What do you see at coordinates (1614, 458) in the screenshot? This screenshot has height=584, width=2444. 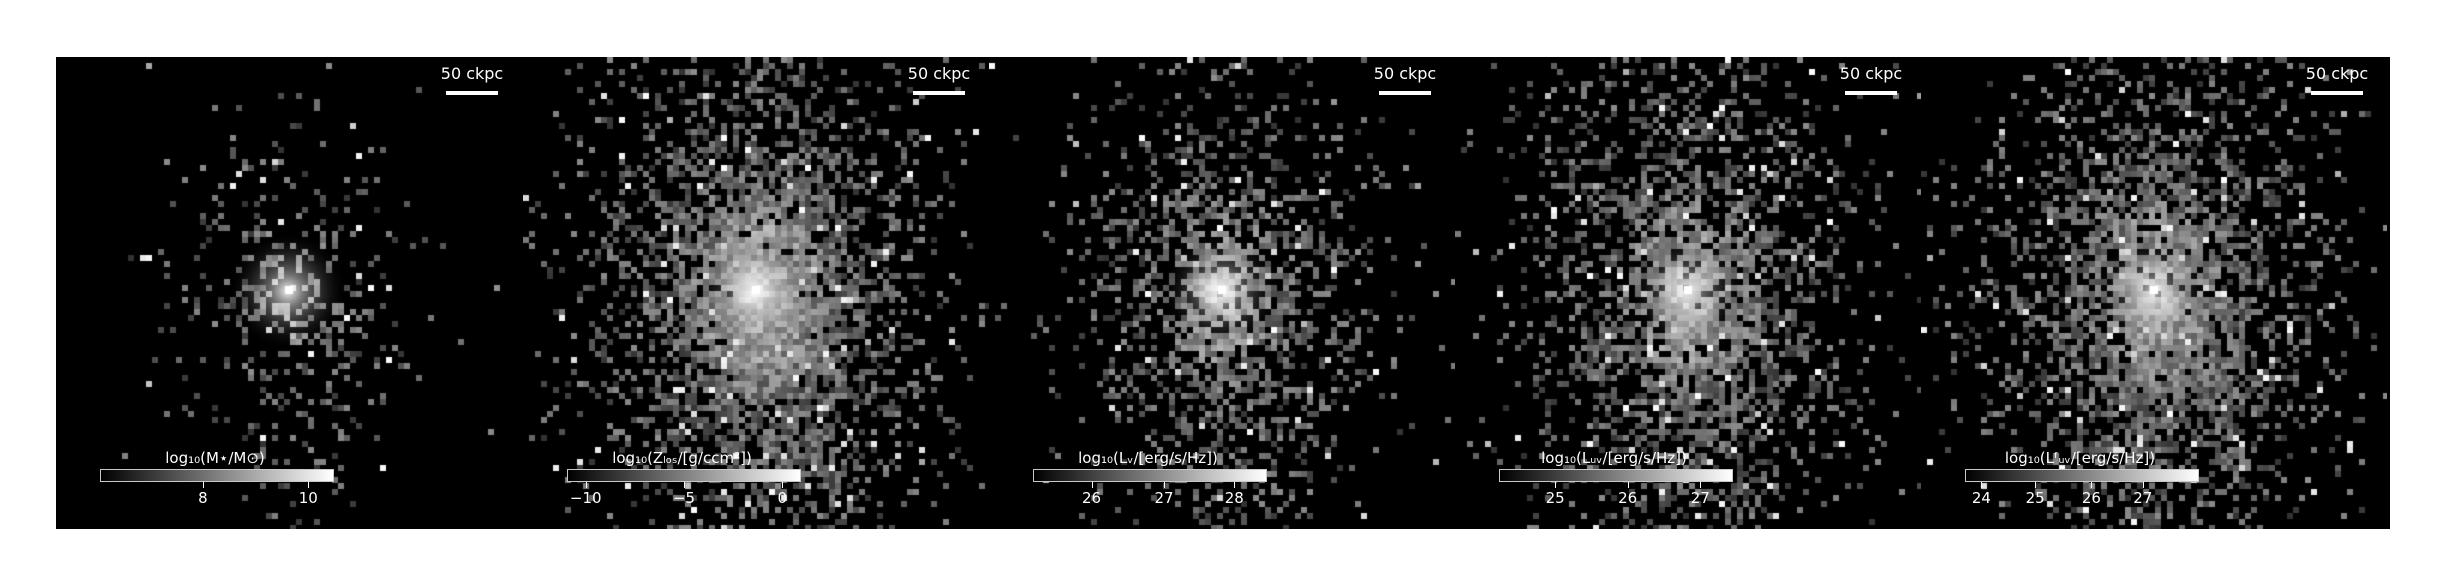 I see `colorbar-label: log₁₀(Lᵤᵥ/[erg/s/Hz])` at bounding box center [1614, 458].